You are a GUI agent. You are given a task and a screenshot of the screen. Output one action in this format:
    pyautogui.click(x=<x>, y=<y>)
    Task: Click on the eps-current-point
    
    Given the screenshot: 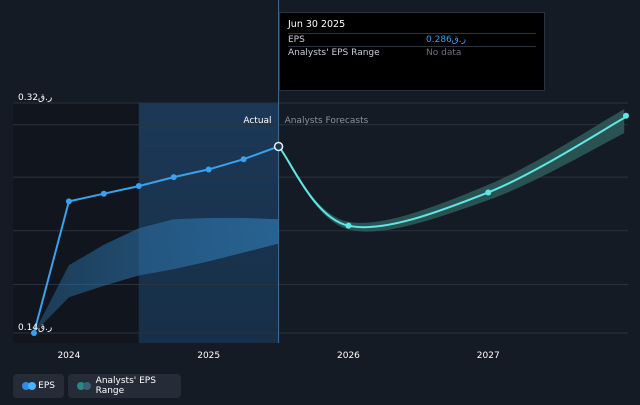 What is the action you would take?
    pyautogui.click(x=278, y=146)
    